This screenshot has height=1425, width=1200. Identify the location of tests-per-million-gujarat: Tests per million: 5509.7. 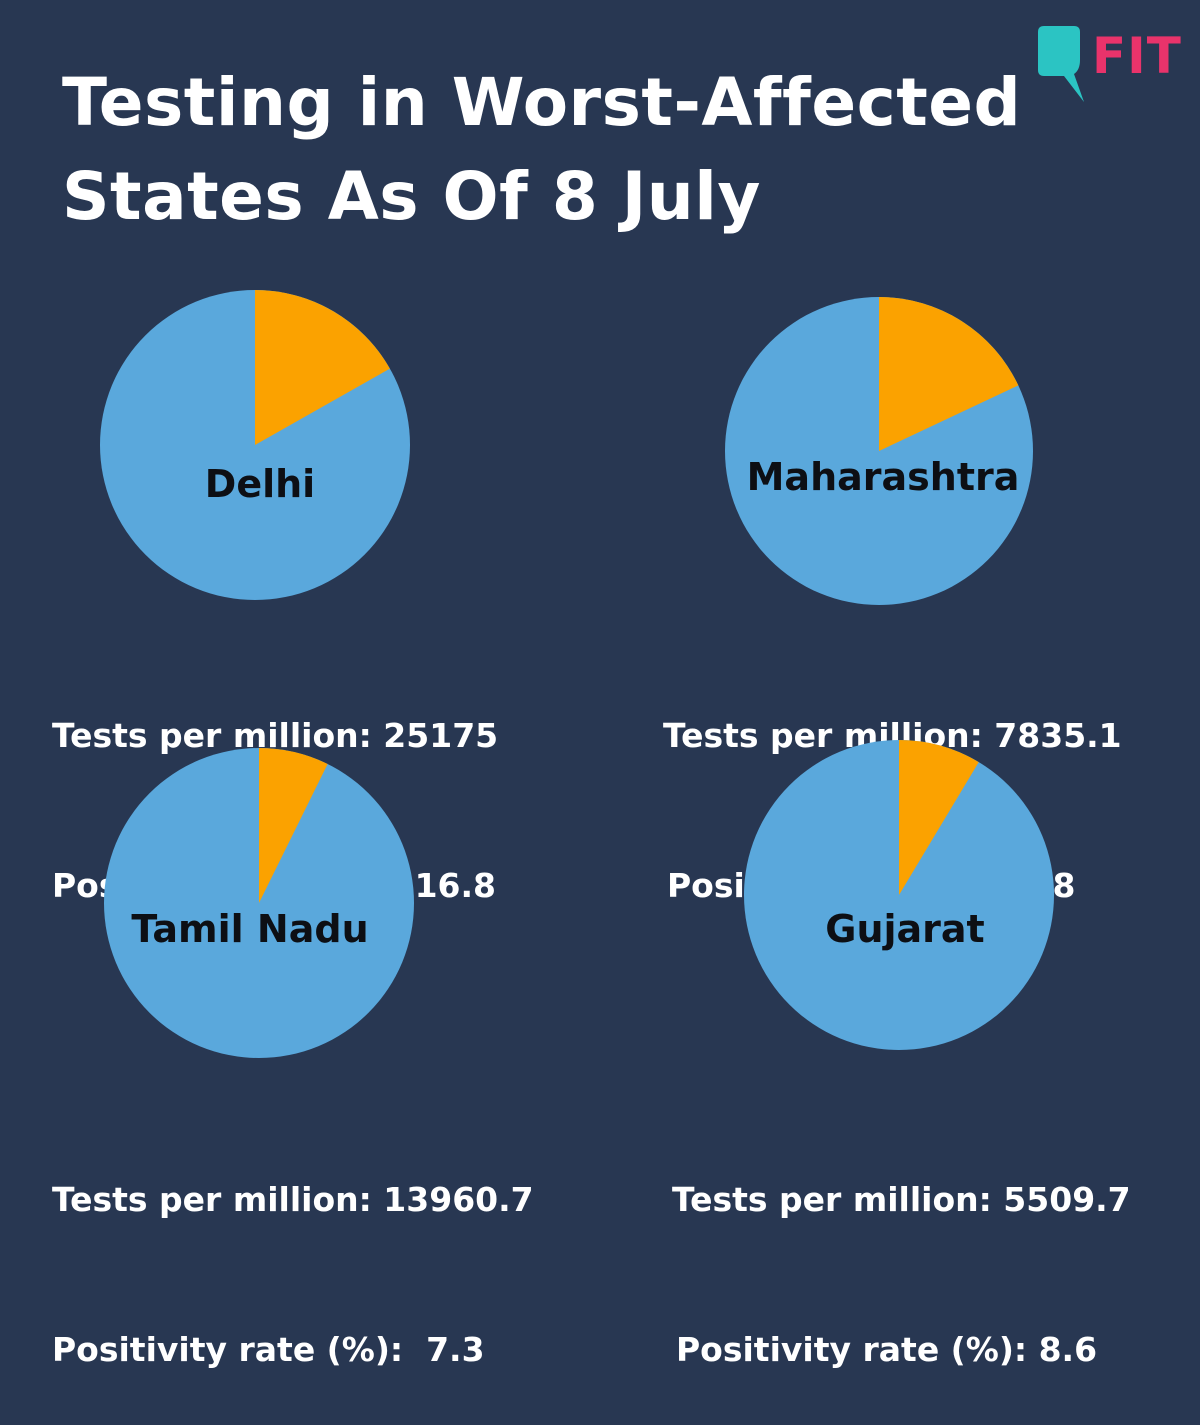
(901, 1199).